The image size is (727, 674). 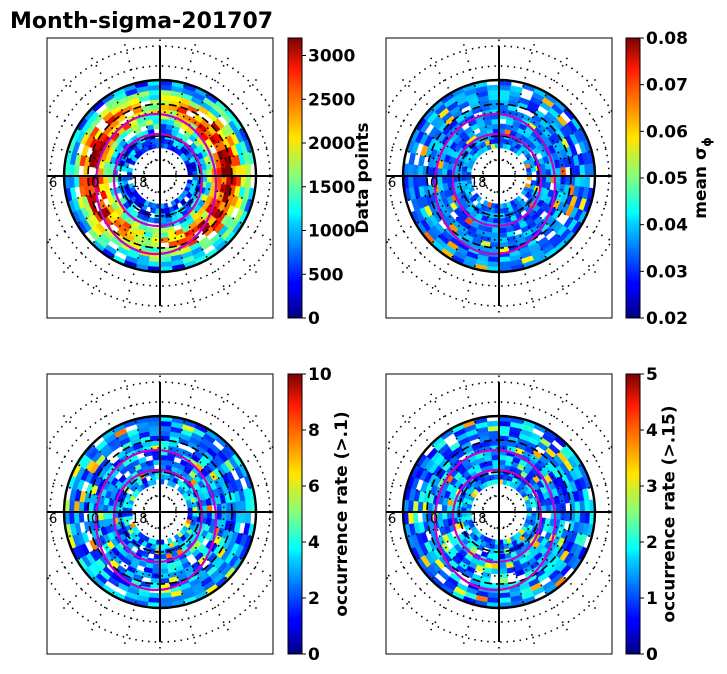 I want to click on colorbar-tick-label: 10, so click(x=320, y=375).